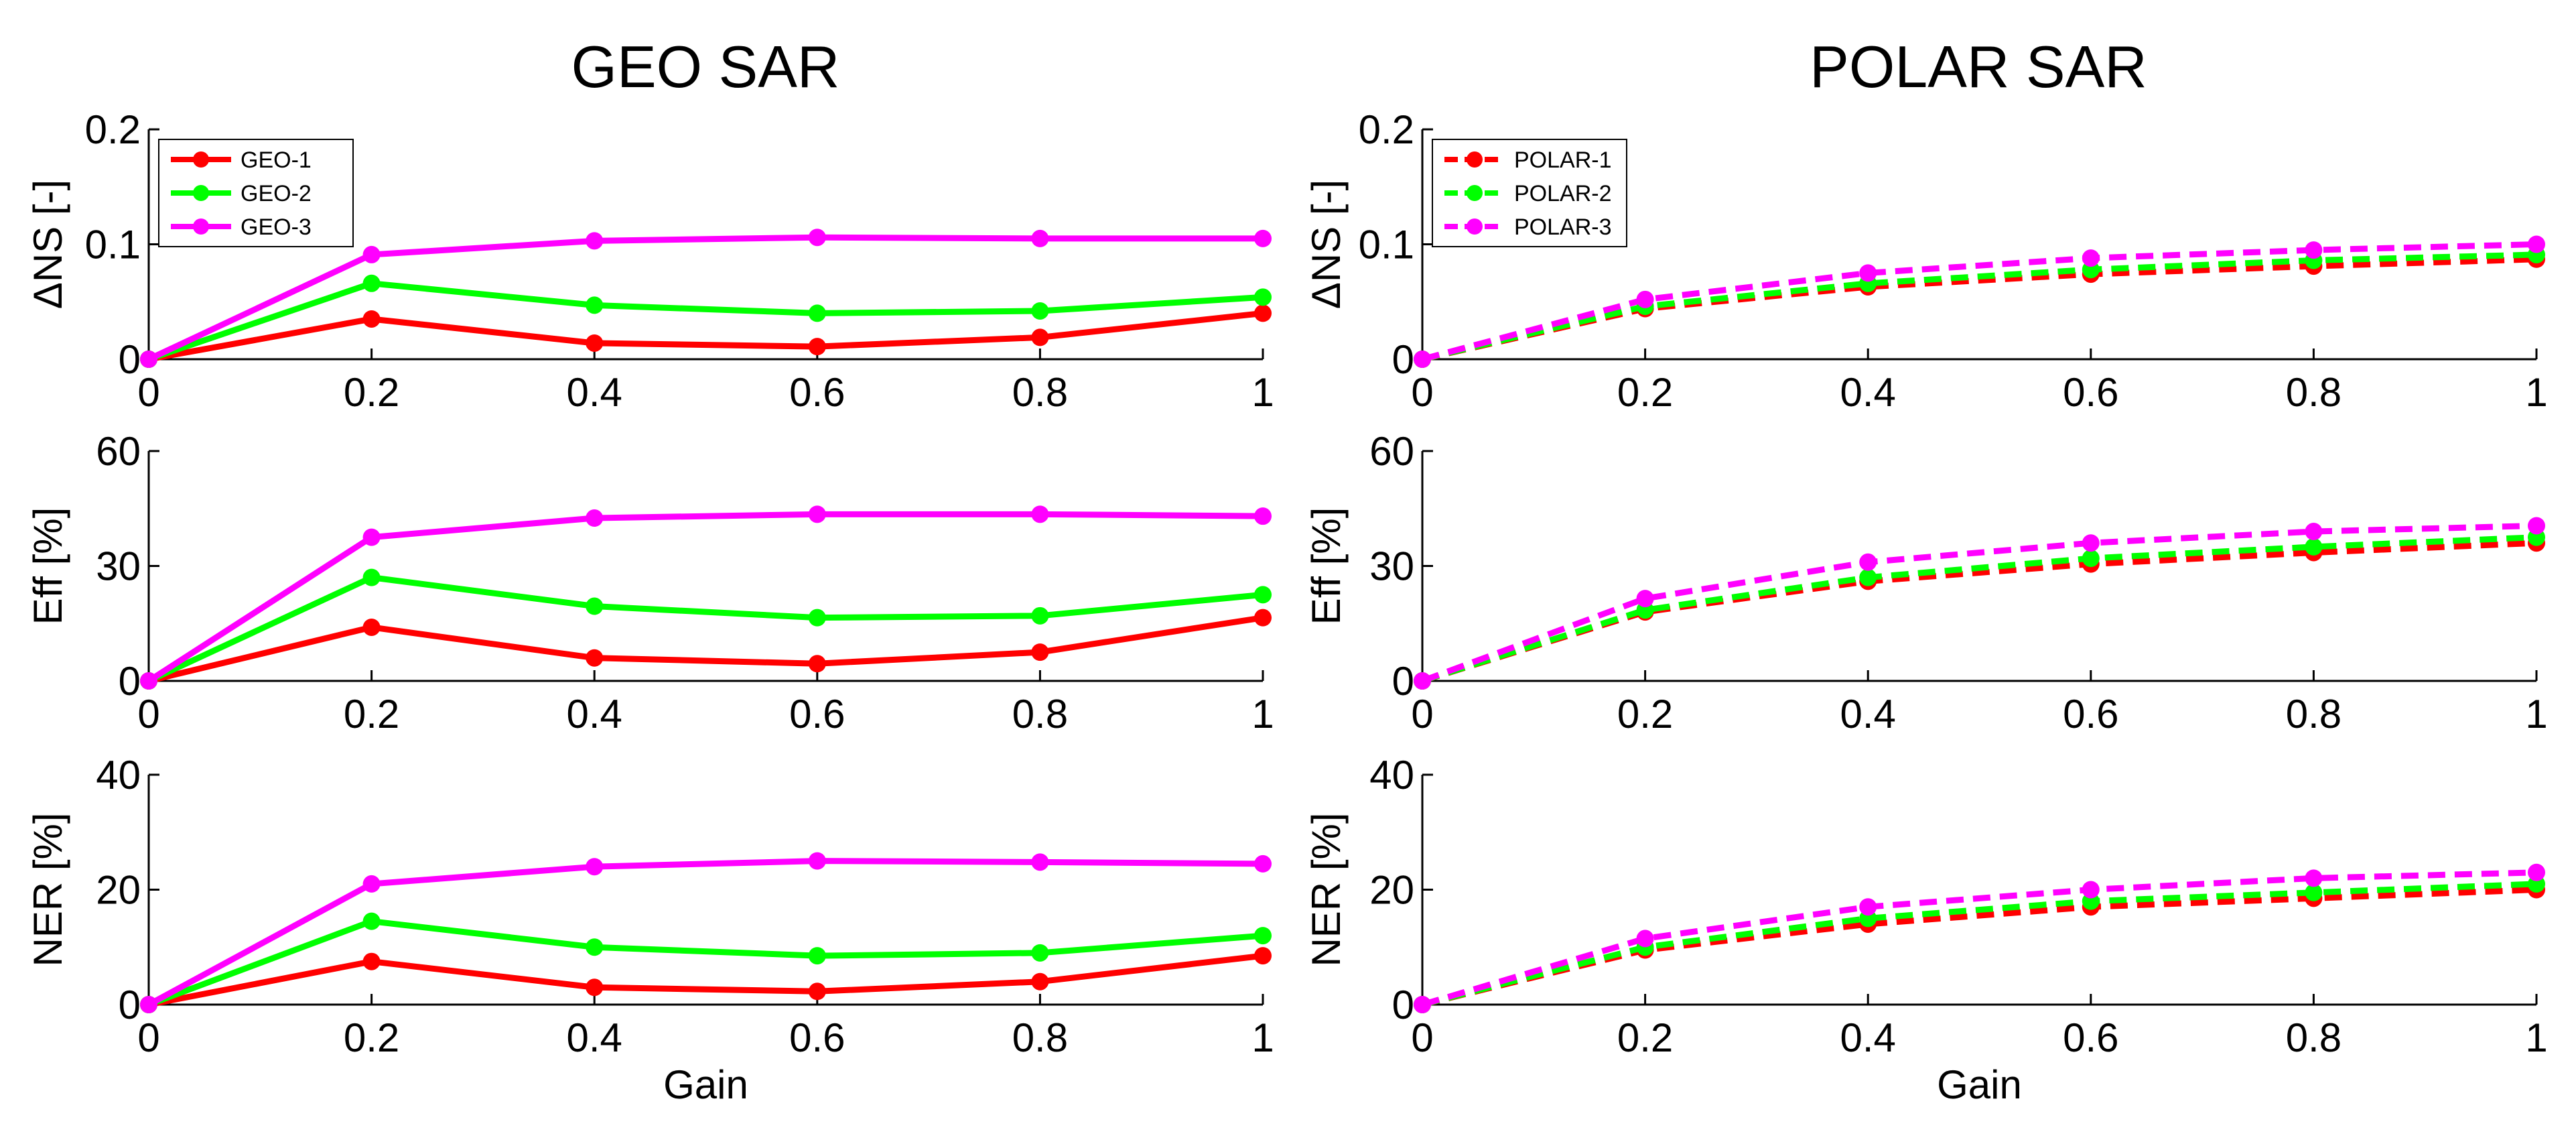  I want to click on legend-label: POLAR-3, so click(1563, 227).